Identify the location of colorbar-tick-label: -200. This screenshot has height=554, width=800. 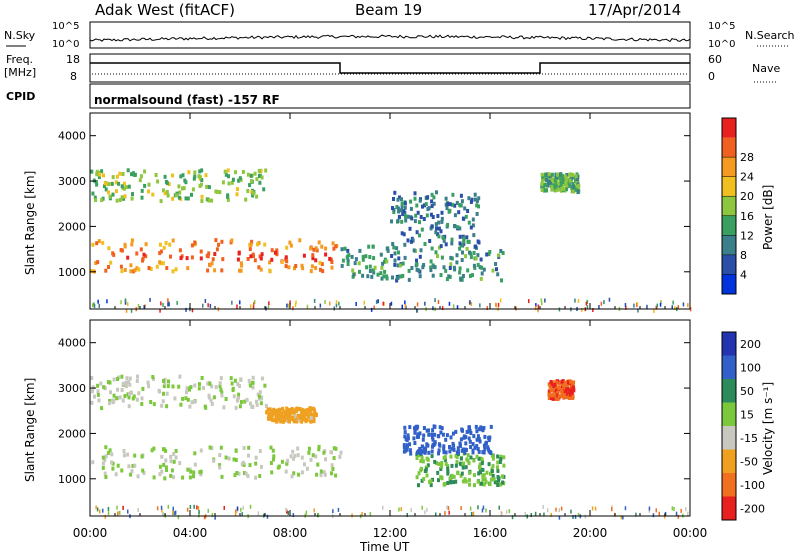
(752, 508).